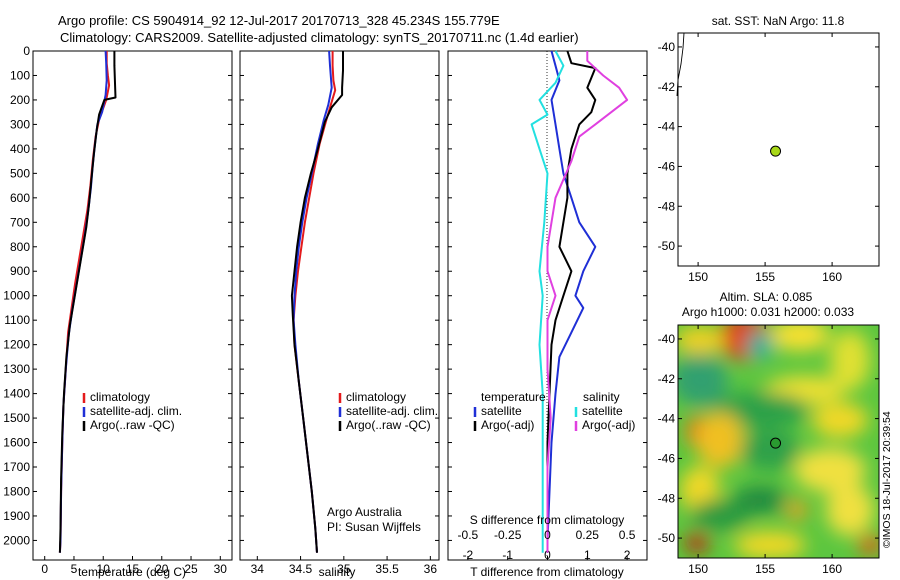 The image size is (900, 580). What do you see at coordinates (627, 535) in the screenshot?
I see `s-difference-tick-label: 0.5` at bounding box center [627, 535].